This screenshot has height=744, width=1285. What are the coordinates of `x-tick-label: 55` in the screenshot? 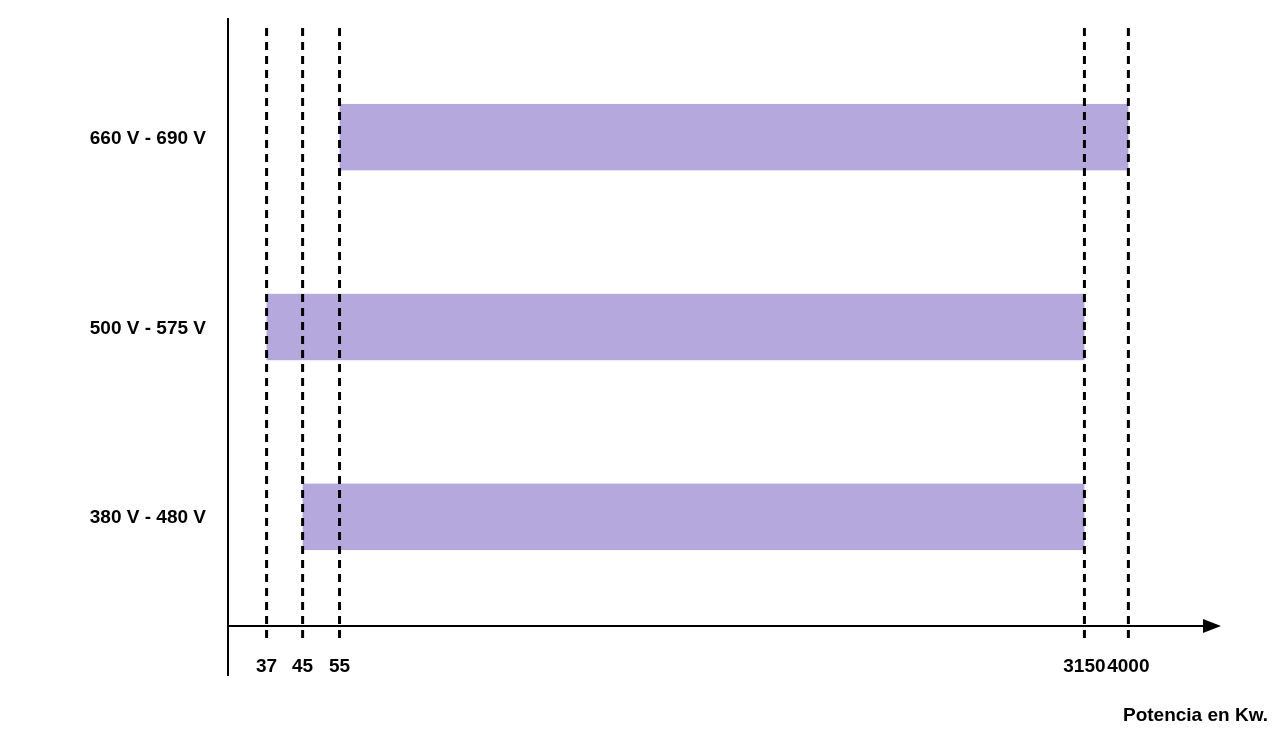 It's located at (339, 665).